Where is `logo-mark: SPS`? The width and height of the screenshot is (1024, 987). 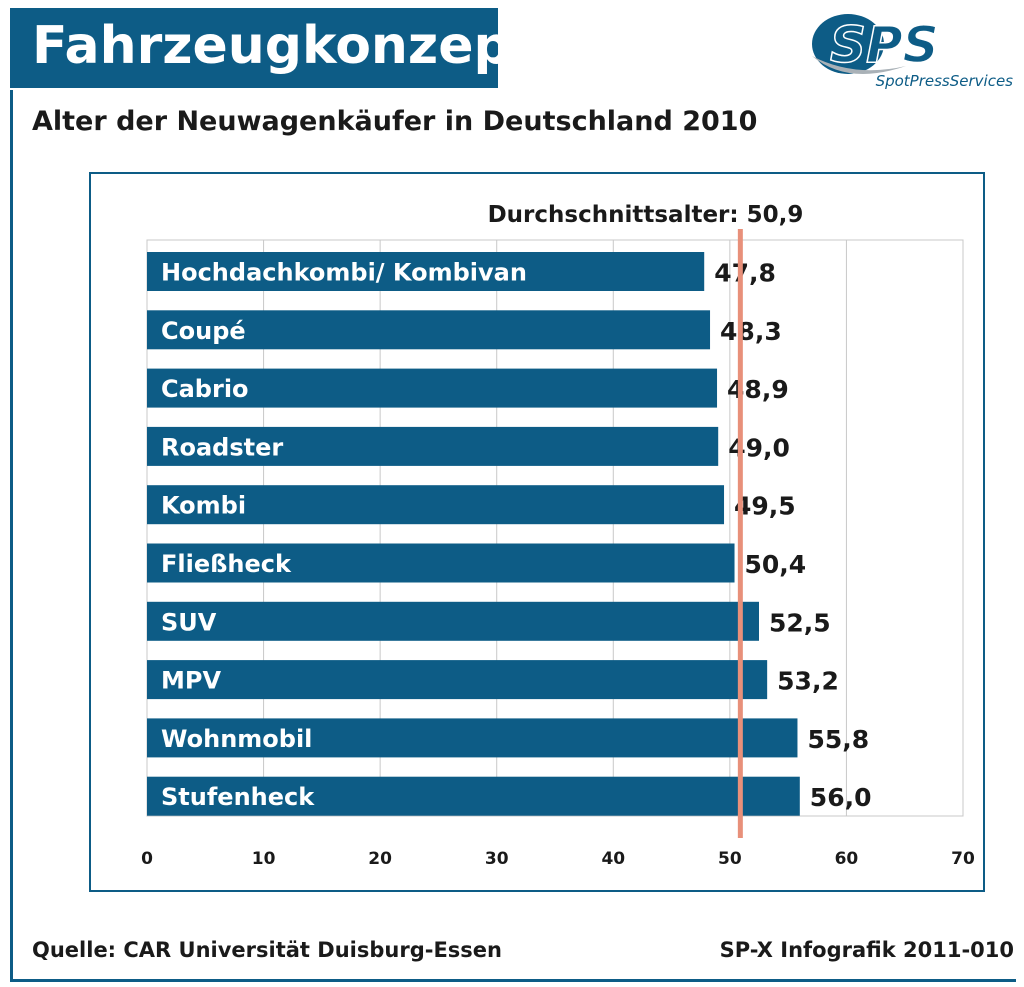
logo-mark: SPS is located at coordinates (884, 45).